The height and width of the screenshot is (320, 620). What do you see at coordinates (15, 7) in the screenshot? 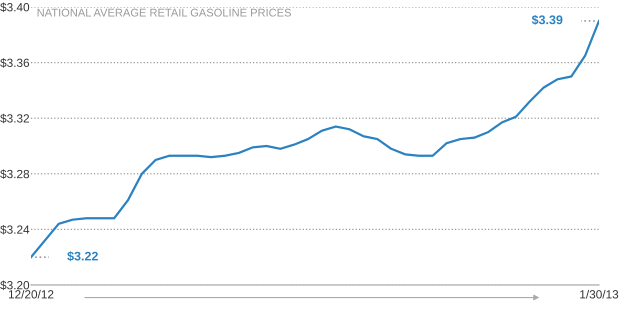
I see `y-tick-label: $3.40` at bounding box center [15, 7].